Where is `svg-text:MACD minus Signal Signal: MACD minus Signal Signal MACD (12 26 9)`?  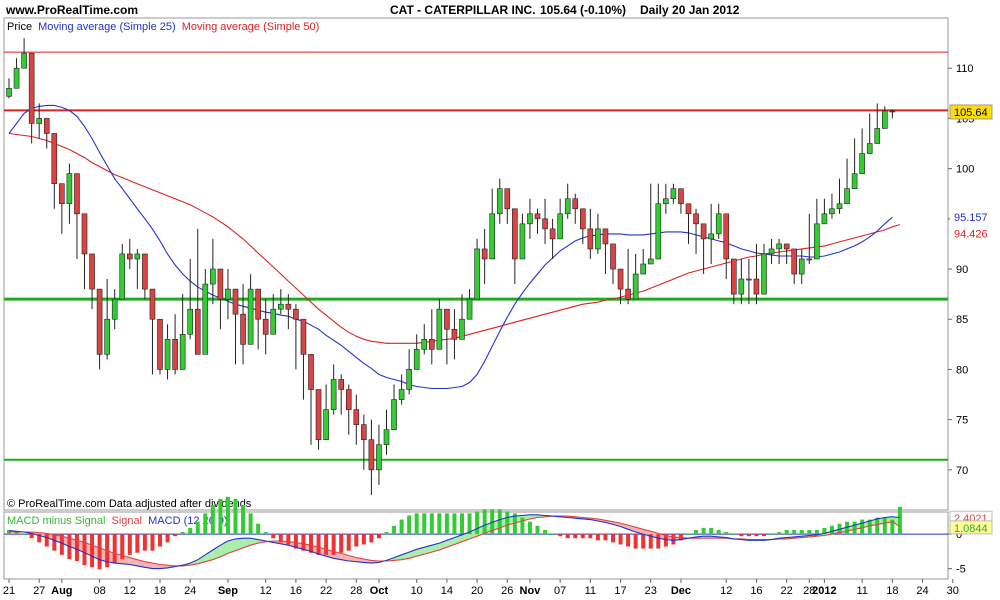 svg-text:MACD minus Signal Signal: MACD minus Signal Signal MACD (12 26 9) is located at coordinates (117, 521).